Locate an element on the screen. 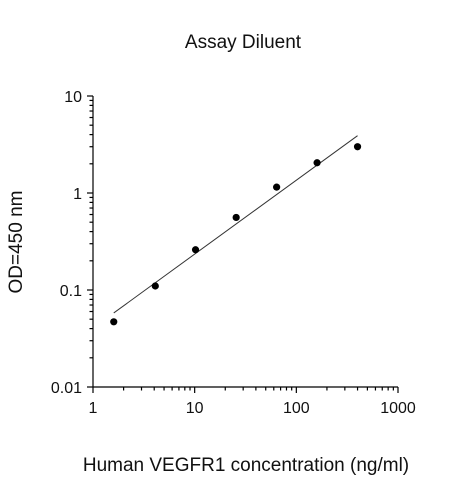  x-tick-label: 1 is located at coordinates (93, 408).